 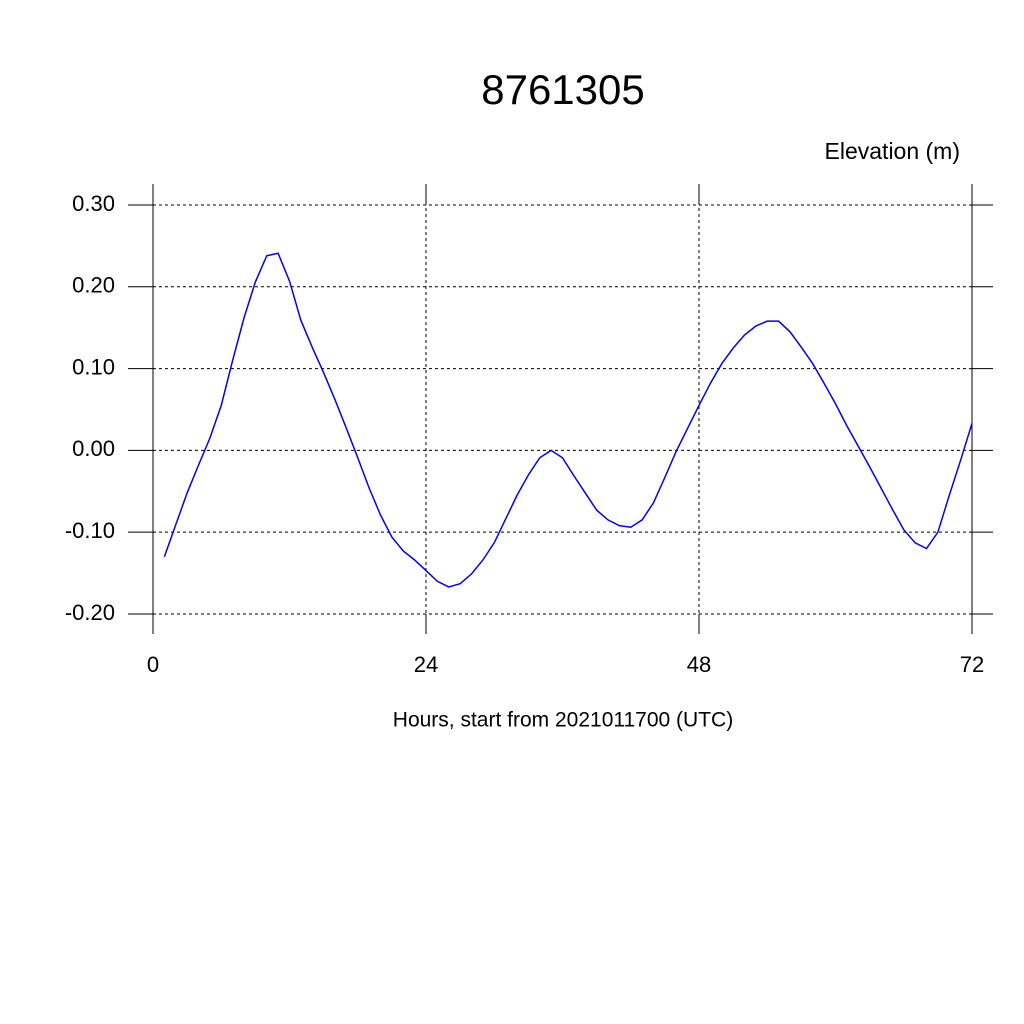 What do you see at coordinates (563, 720) in the screenshot?
I see `x-axis-label: Hours, start from 2021011700 (UTC)` at bounding box center [563, 720].